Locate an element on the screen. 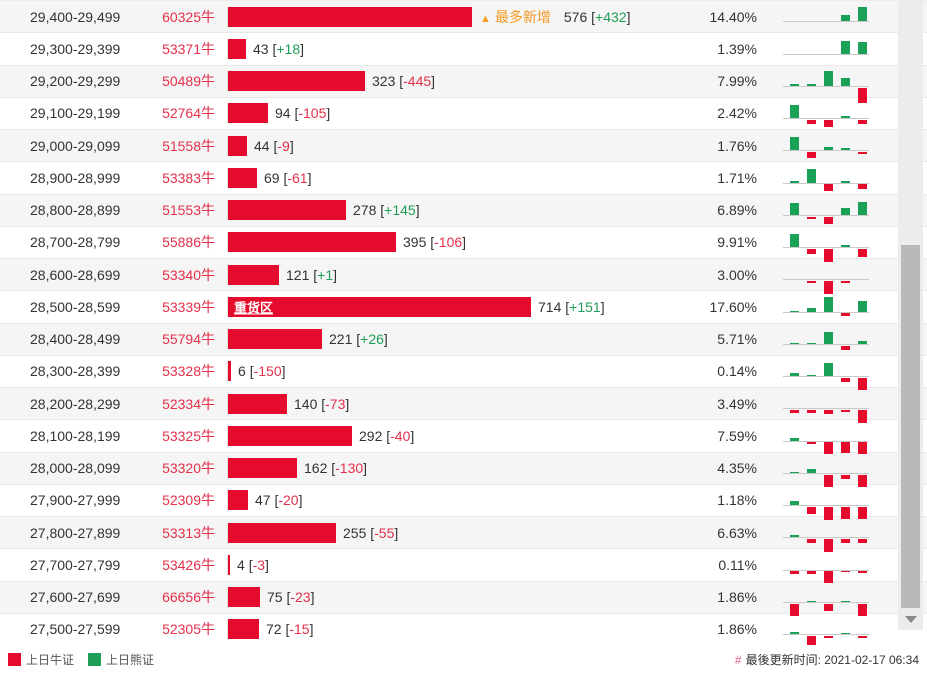 This screenshot has height=673, width=927. price-range: 27,500-27,599 is located at coordinates (75, 629).